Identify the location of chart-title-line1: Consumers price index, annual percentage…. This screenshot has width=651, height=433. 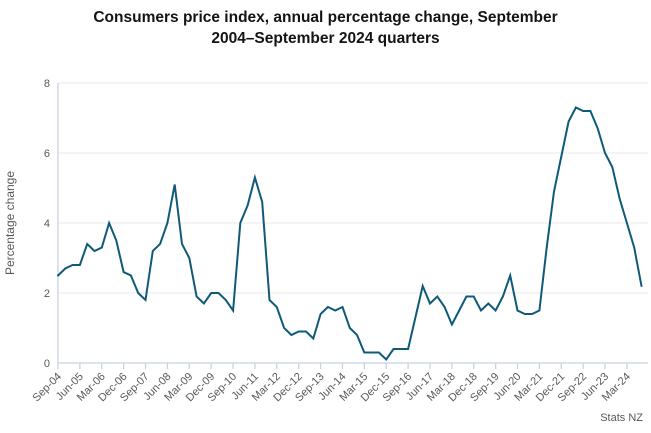
(325, 17).